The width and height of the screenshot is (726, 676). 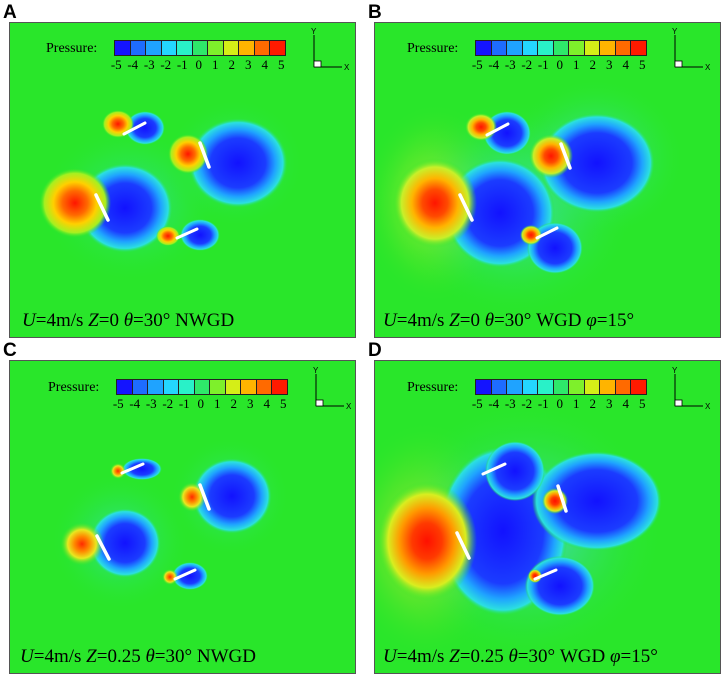 I want to click on caption-d: U=4m/s Z=0.25 θ=30° WGD φ=15°, so click(x=520, y=656).